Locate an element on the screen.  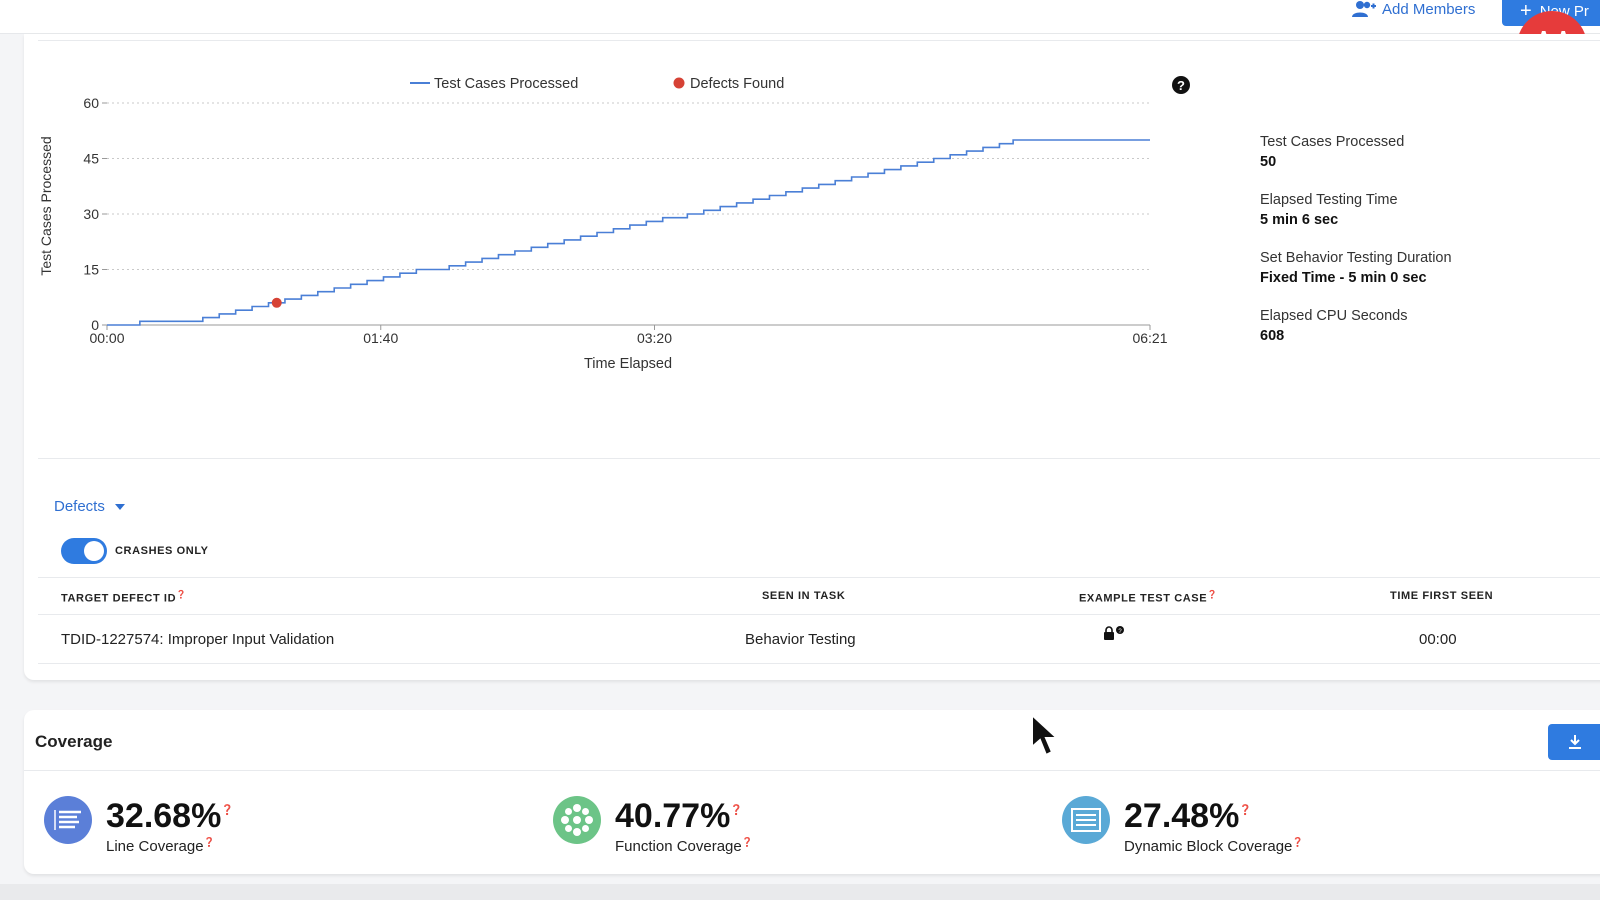
col-label: TARGET DEFECT ID is located at coordinates (119, 598).